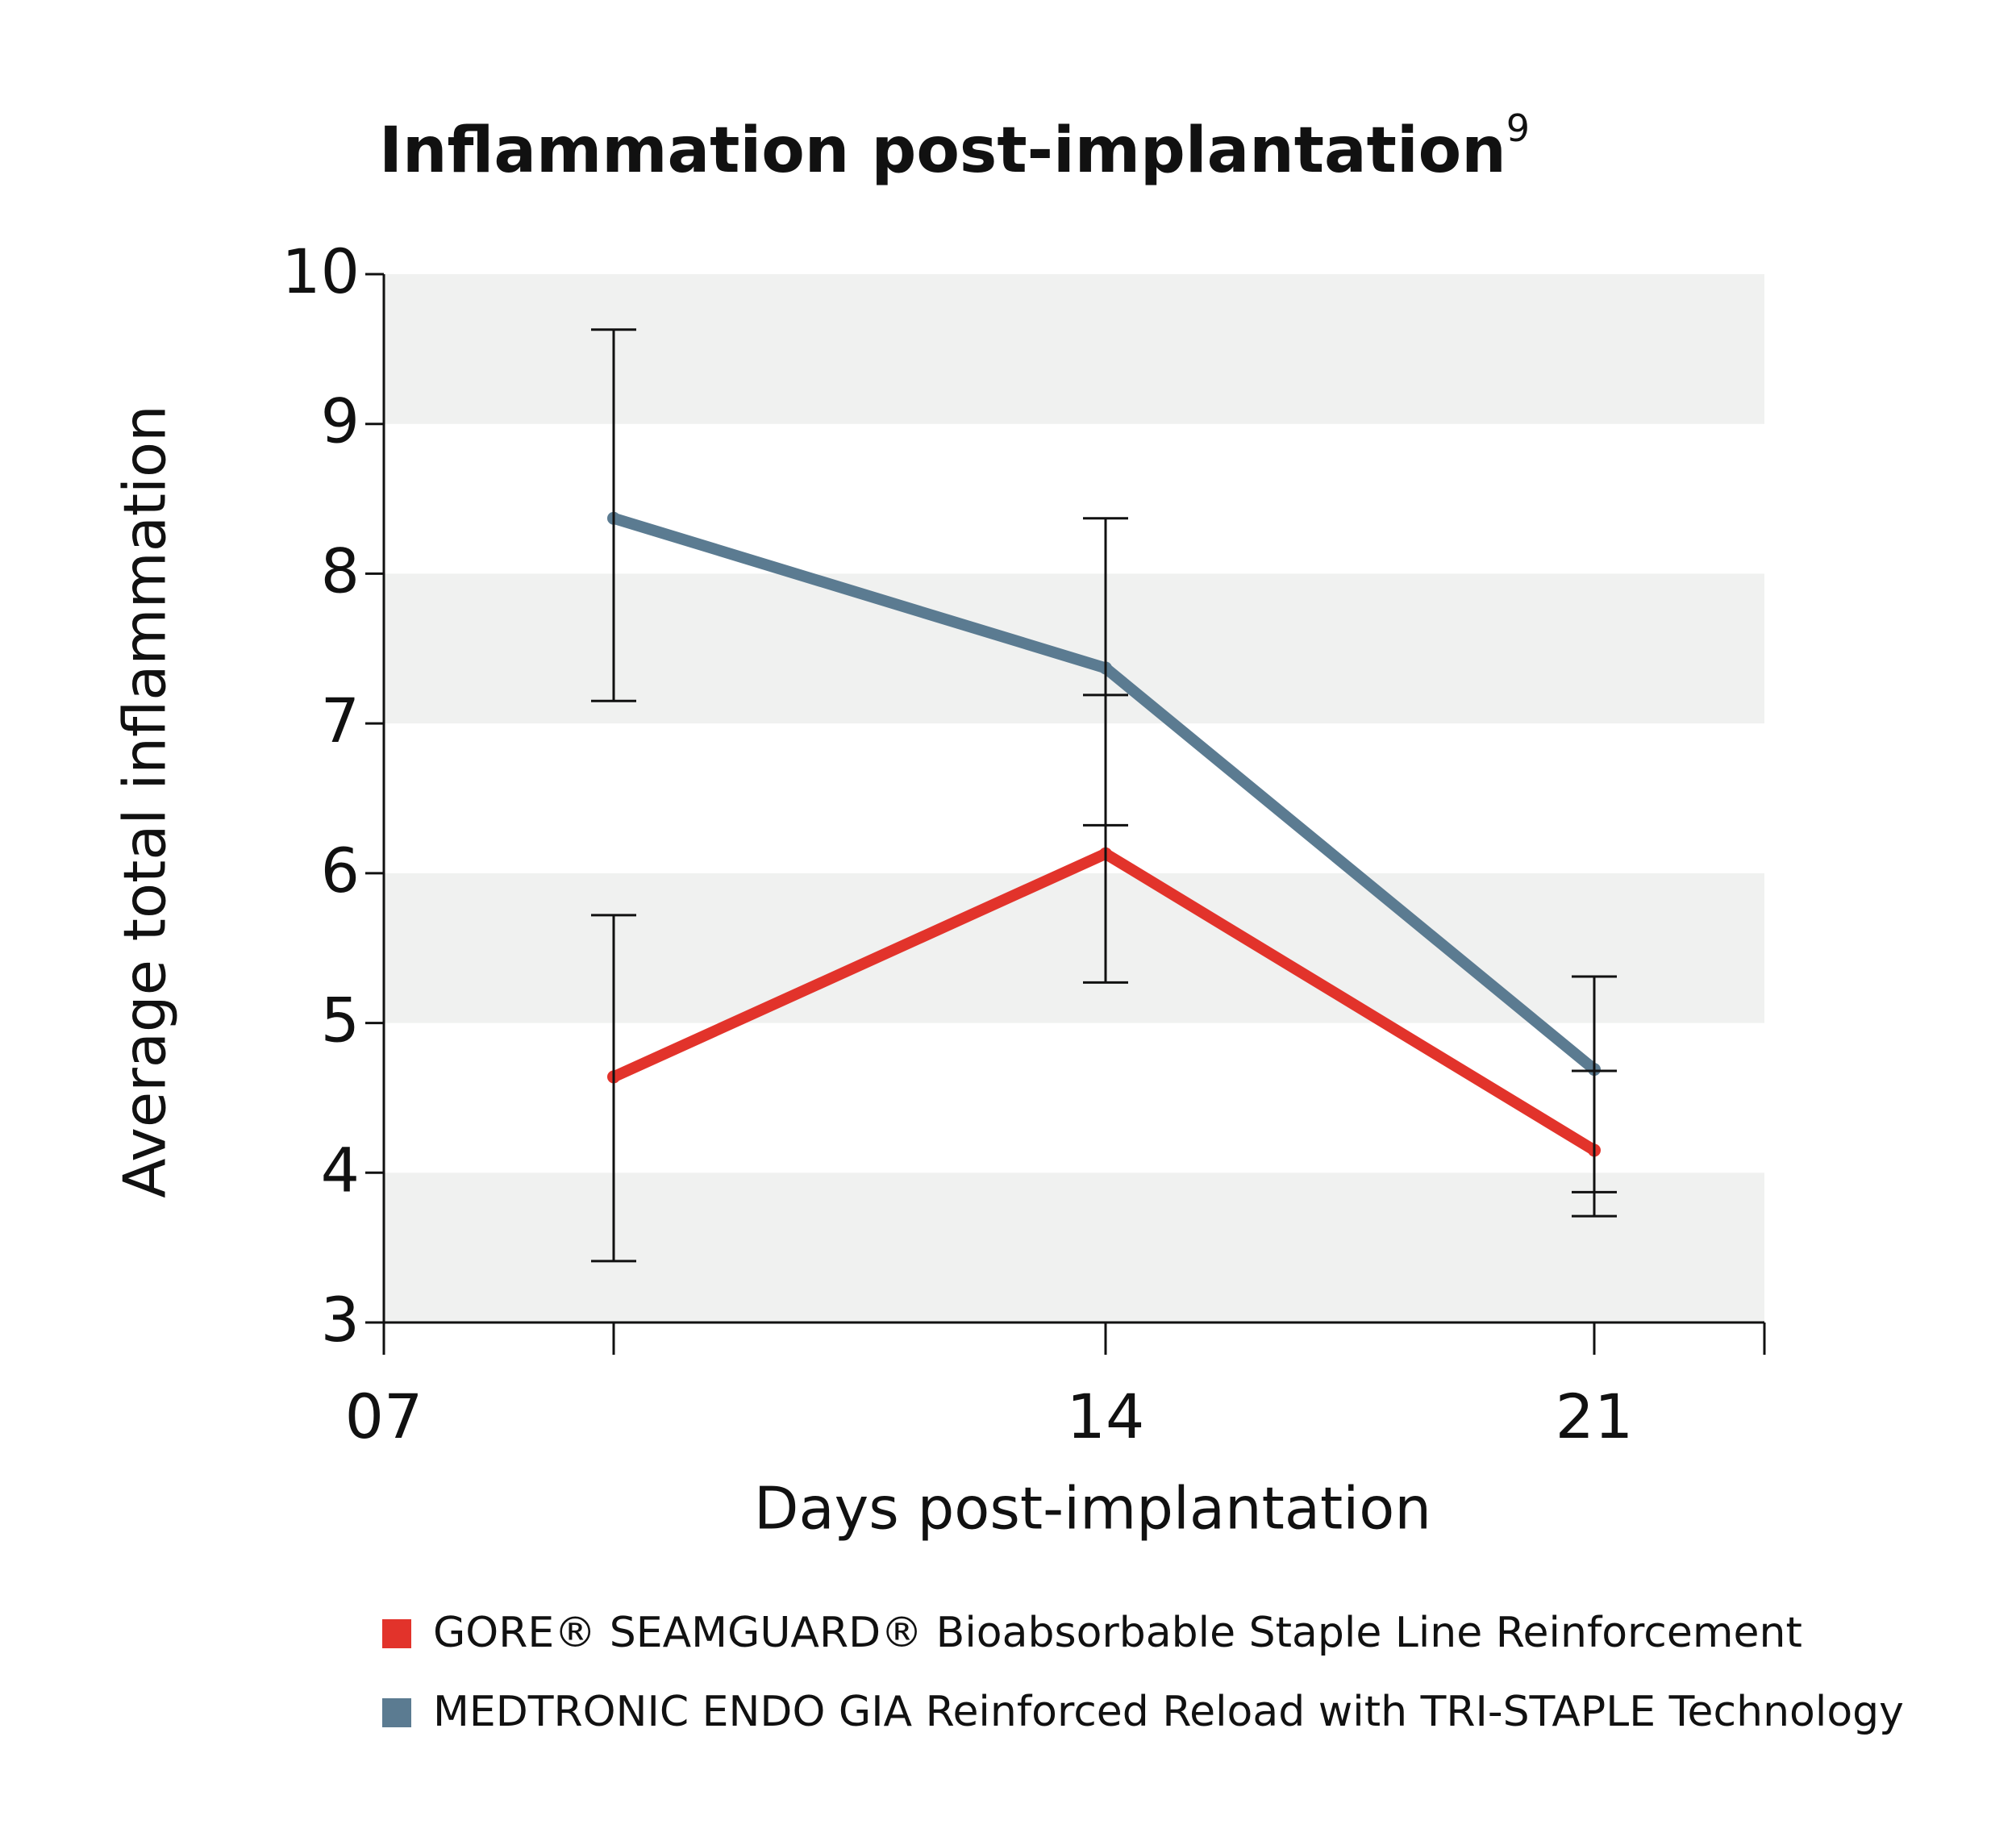 The height and width of the screenshot is (1841, 2016). What do you see at coordinates (340, 1170) in the screenshot?
I see `y-tick-label: 4` at bounding box center [340, 1170].